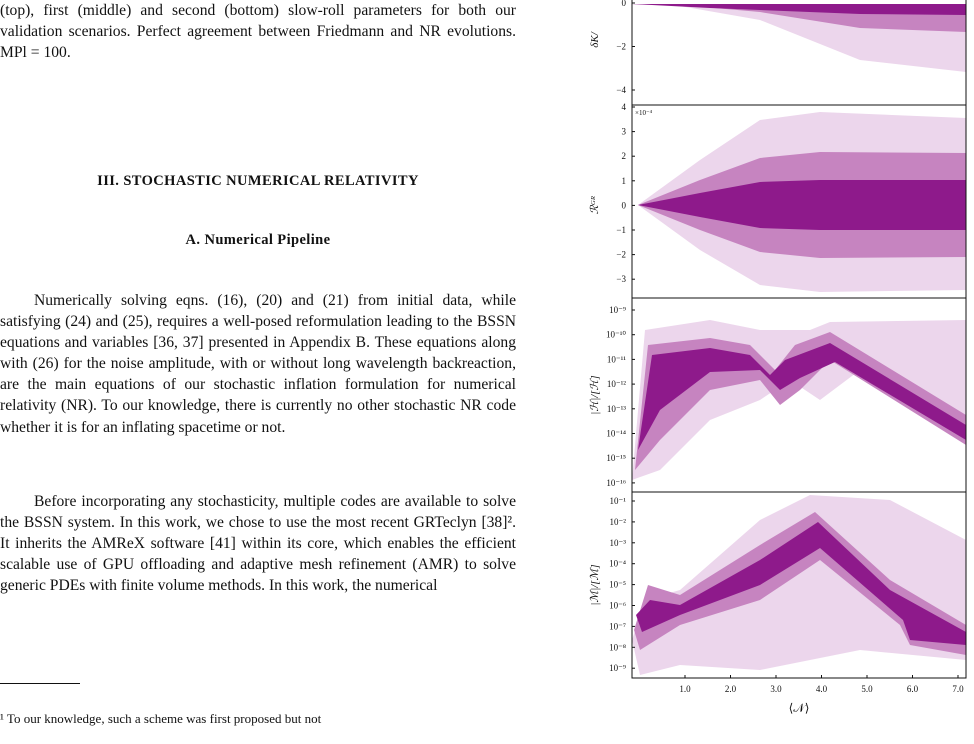  What do you see at coordinates (40, 683) in the screenshot?
I see `footnote-rule` at bounding box center [40, 683].